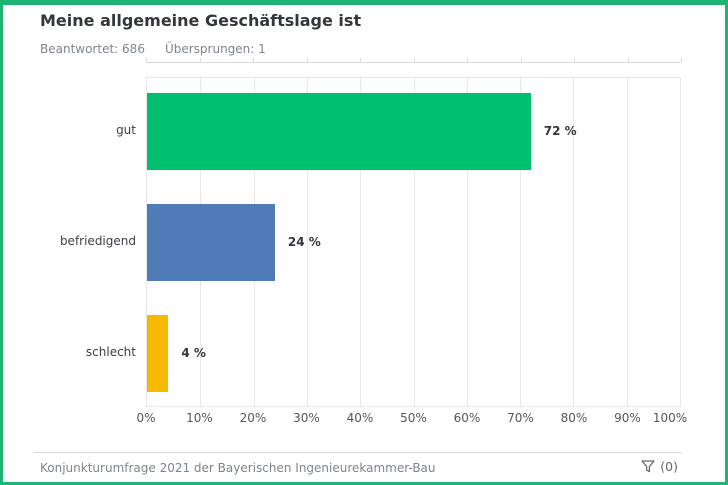  Describe the element at coordinates (110, 352) in the screenshot. I see `category-label-schlecht: schlecht` at that location.